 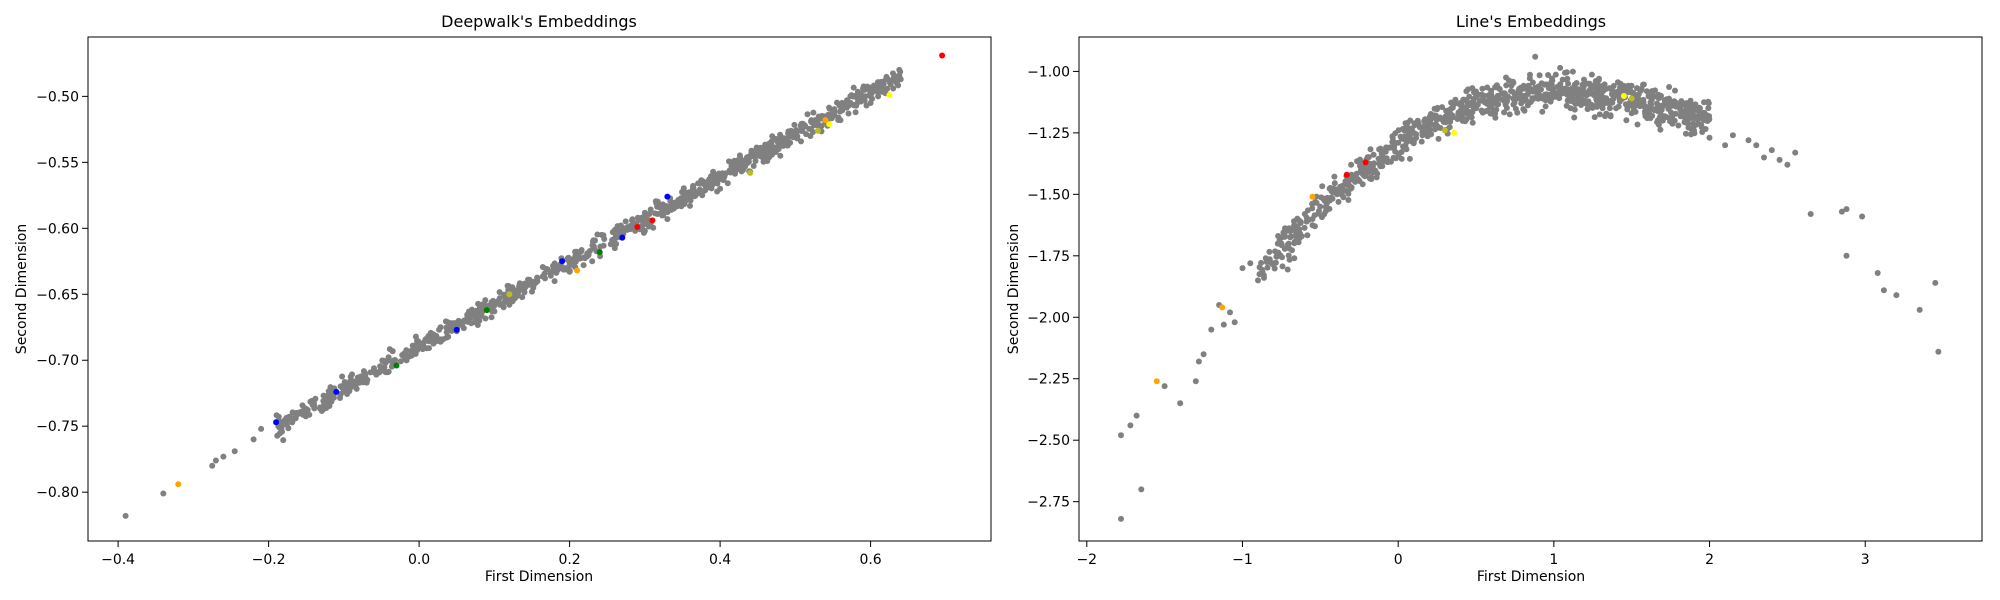 What do you see at coordinates (539, 577) in the screenshot?
I see `deepwalk-x-label: First Dimension` at bounding box center [539, 577].